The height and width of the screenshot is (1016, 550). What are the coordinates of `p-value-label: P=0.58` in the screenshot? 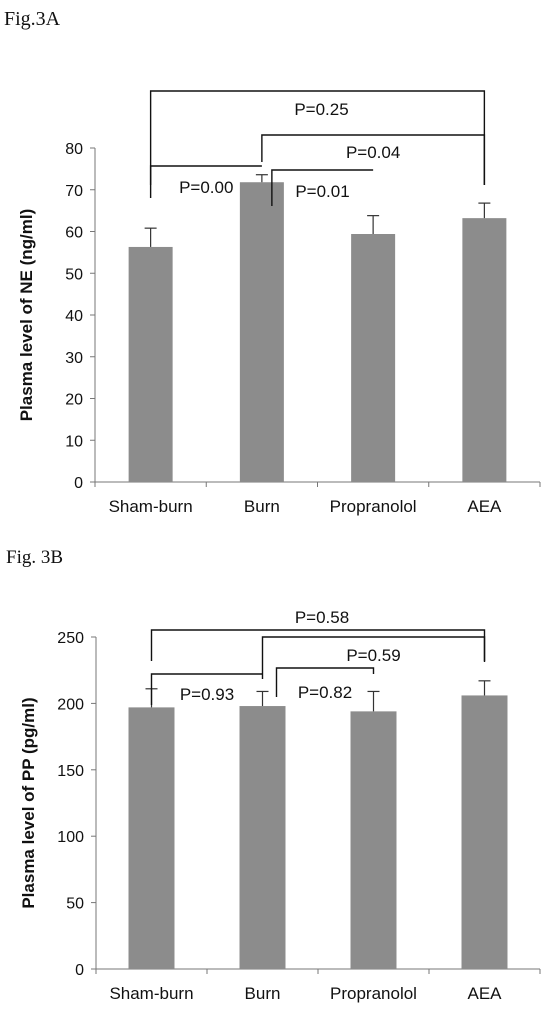 It's located at (322, 617).